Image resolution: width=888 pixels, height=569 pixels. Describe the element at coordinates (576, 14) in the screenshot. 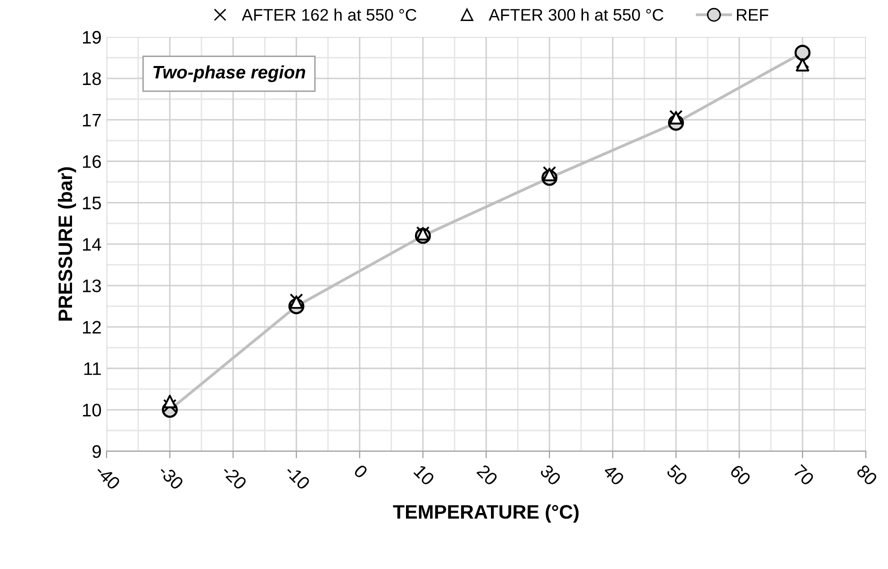

I see `legend-label: AFTER 300 h at 550 °C` at that location.